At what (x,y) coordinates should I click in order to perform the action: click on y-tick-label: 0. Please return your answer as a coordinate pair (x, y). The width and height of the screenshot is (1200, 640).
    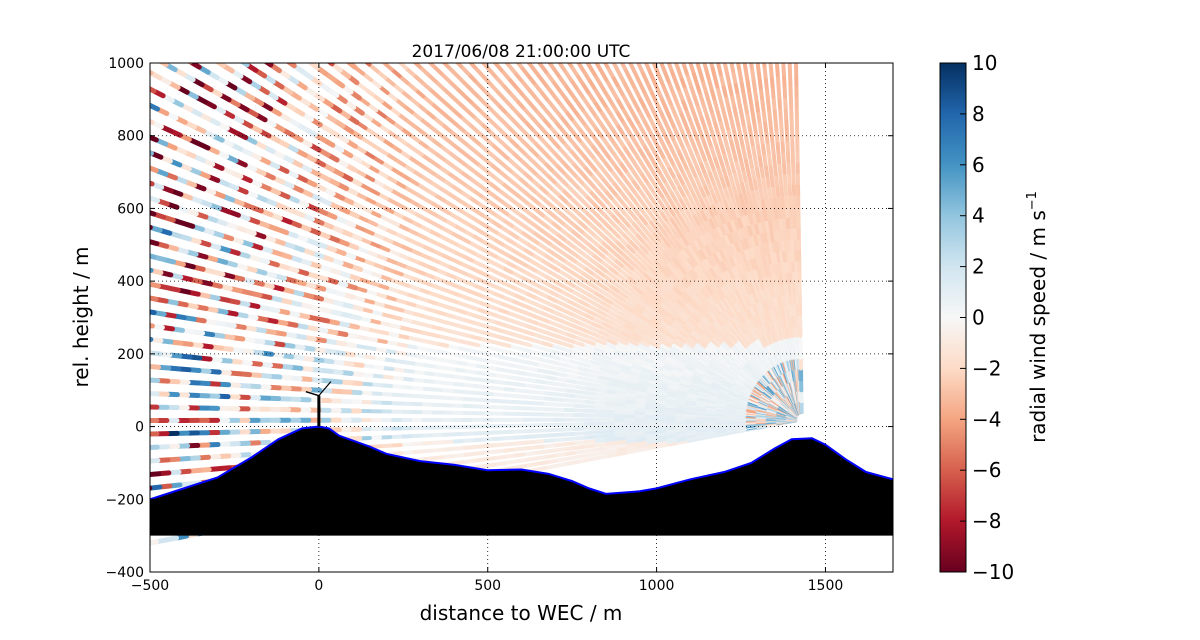
    Looking at the image, I should click on (139, 428).